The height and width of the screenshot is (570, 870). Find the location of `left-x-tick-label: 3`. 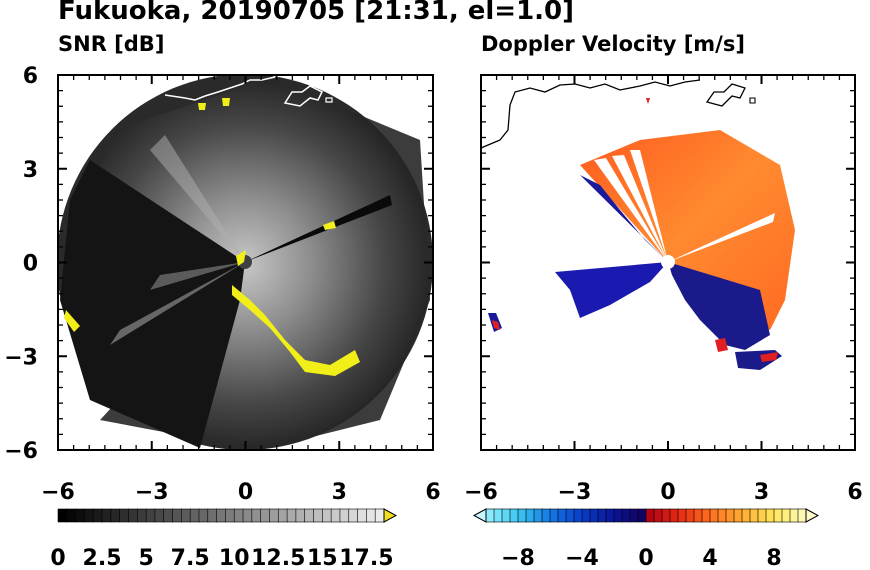

left-x-tick-label: 3 is located at coordinates (339, 492).